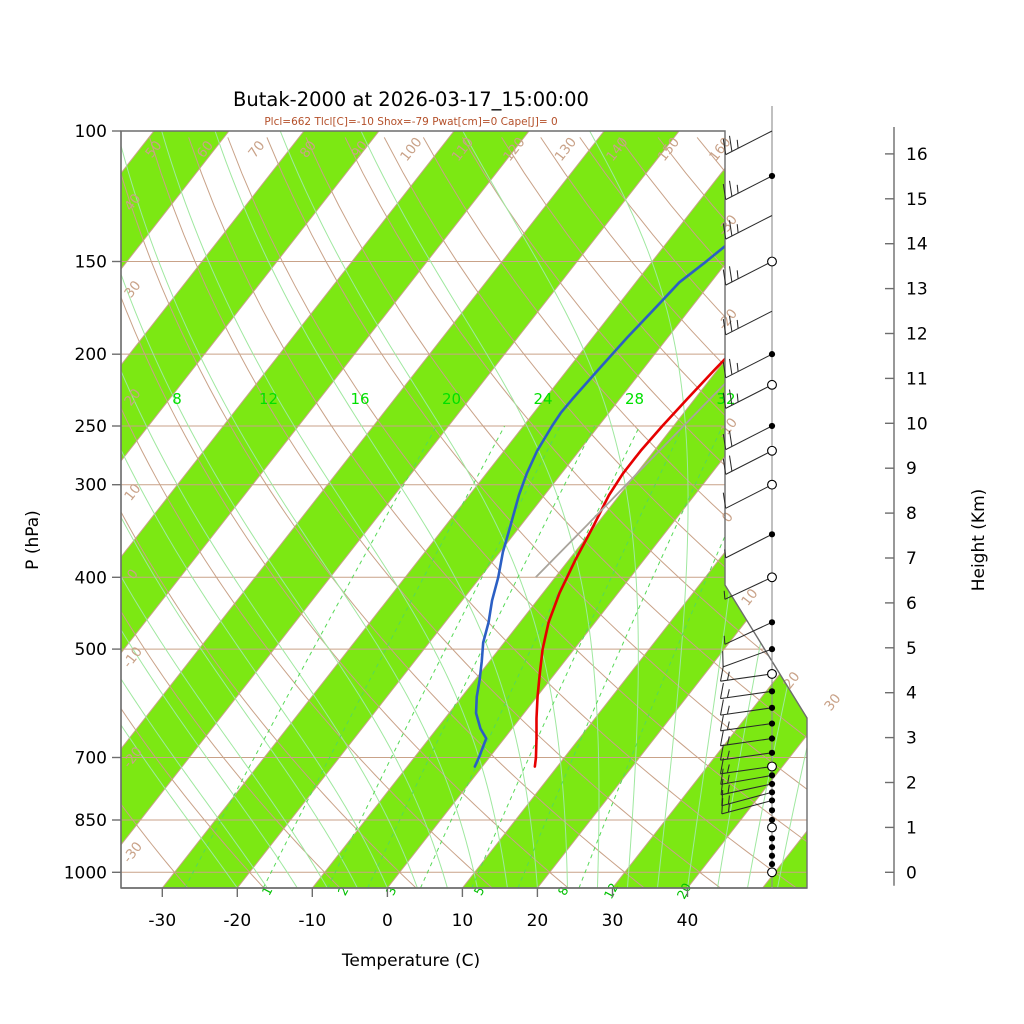  I want to click on theta-label: 12, so click(268, 399).